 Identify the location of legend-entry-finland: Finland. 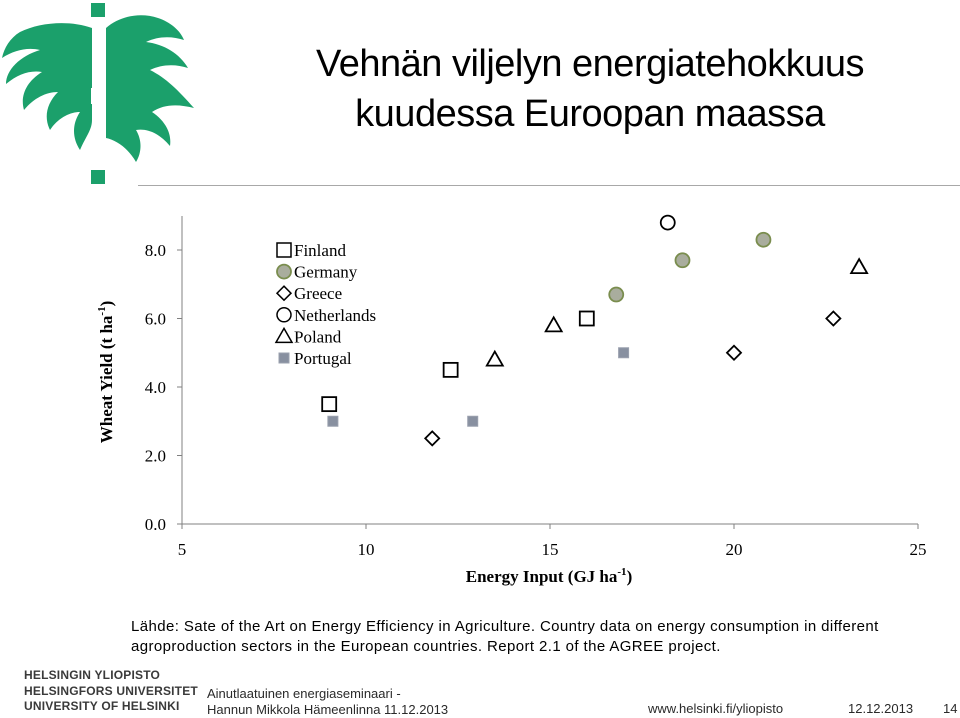
(311, 250).